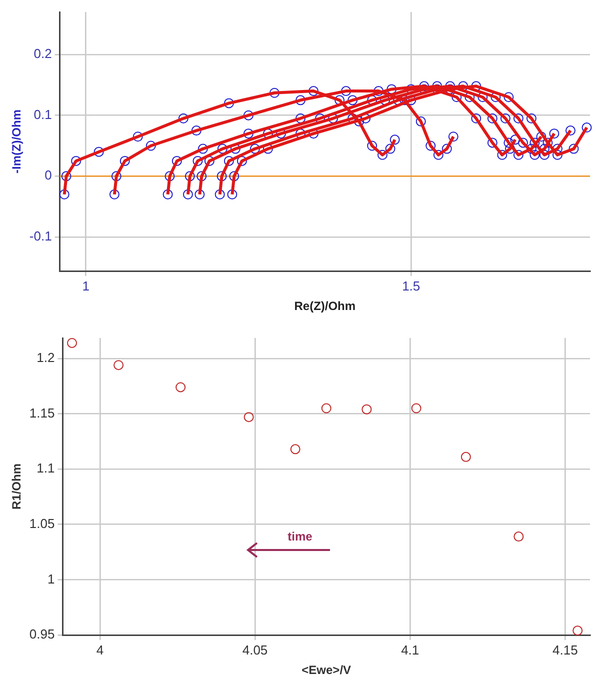 This screenshot has width=598, height=682. I want to click on y-tick-label: 1.15, so click(42, 412).